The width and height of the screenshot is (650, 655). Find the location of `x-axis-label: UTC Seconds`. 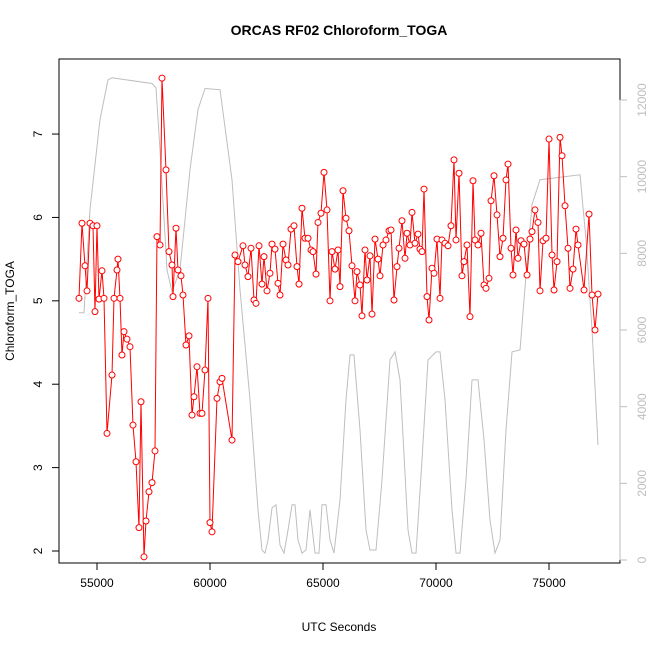

x-axis-label: UTC Seconds is located at coordinates (339, 627).